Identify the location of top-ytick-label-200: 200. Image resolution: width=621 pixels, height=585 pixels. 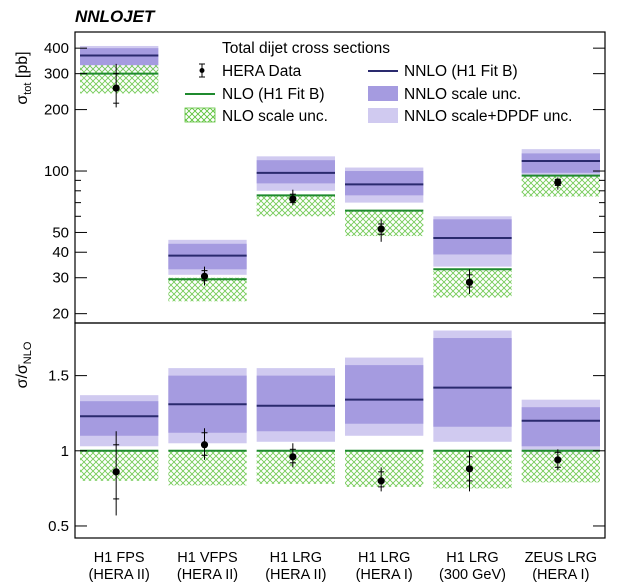
(56, 110).